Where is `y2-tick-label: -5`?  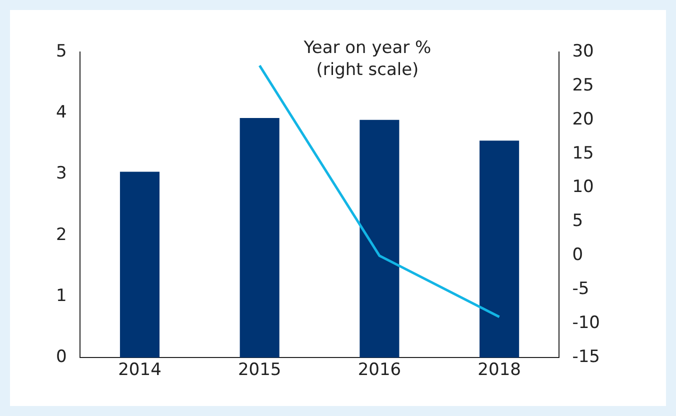
y2-tick-label: -5 is located at coordinates (581, 289).